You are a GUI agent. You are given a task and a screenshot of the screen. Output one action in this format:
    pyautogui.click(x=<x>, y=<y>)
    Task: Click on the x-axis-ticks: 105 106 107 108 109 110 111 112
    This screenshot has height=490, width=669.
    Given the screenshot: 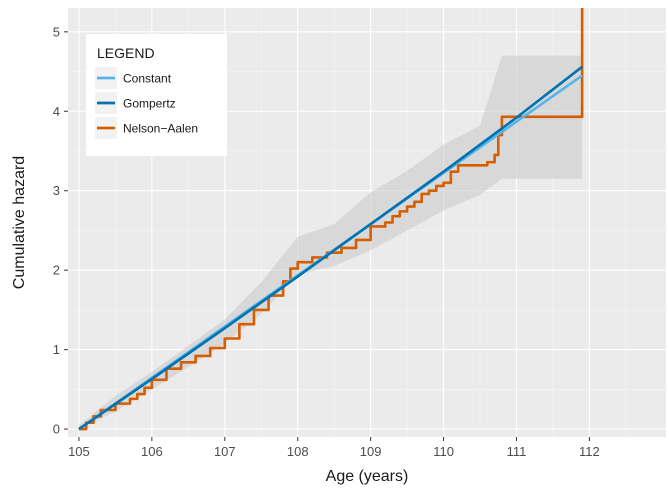 What is the action you would take?
    pyautogui.click(x=334, y=448)
    